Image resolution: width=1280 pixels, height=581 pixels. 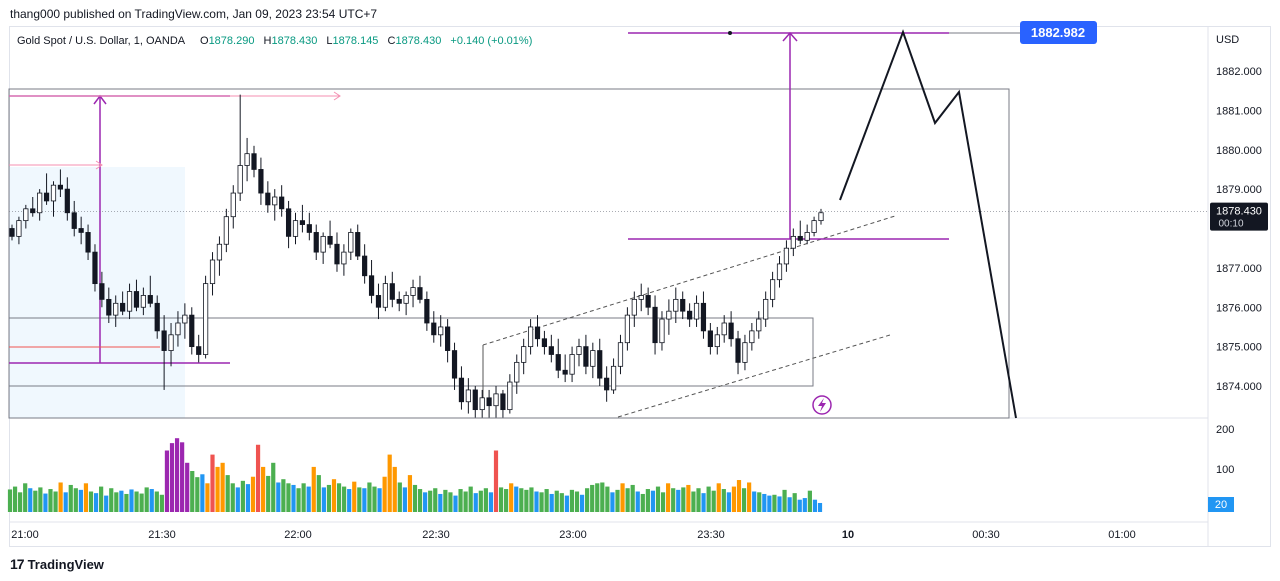 What do you see at coordinates (356, 41) in the screenshot?
I see `low-value: 1878.145` at bounding box center [356, 41].